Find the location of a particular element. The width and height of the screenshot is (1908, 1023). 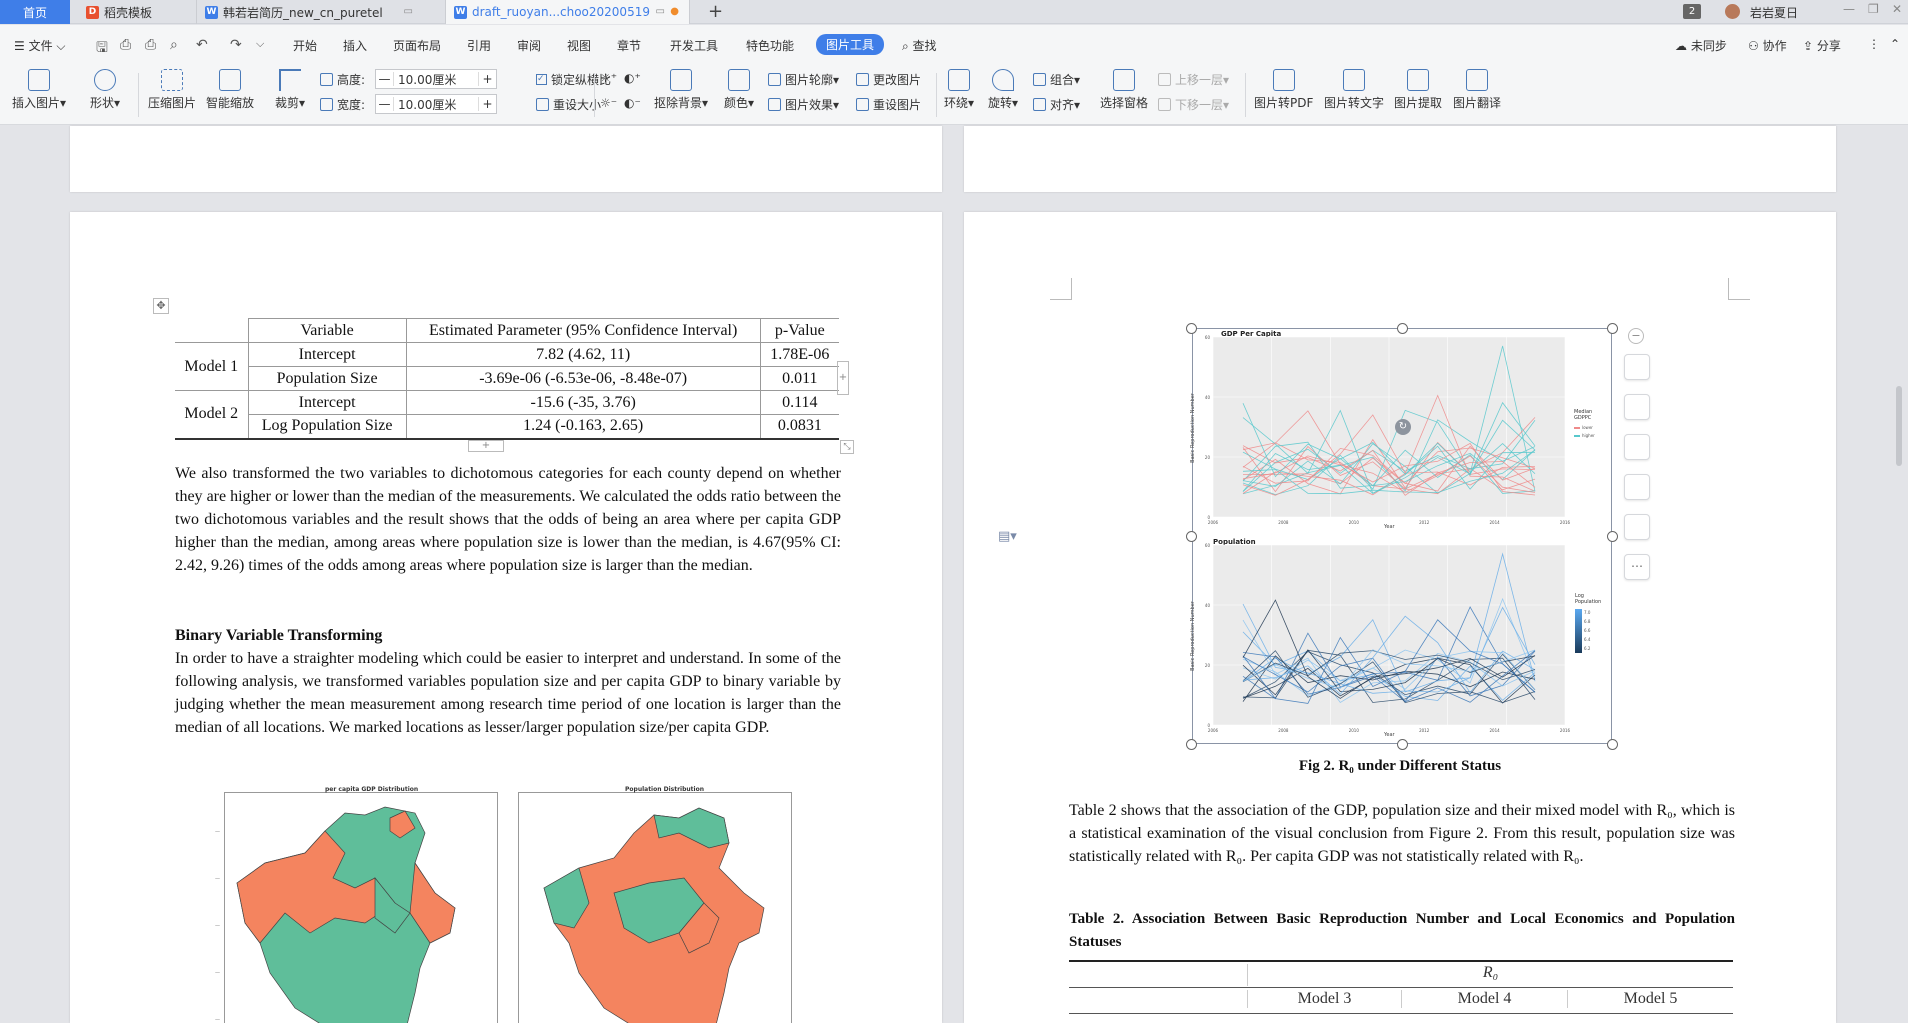

menu-start: 开始 is located at coordinates (305, 46).